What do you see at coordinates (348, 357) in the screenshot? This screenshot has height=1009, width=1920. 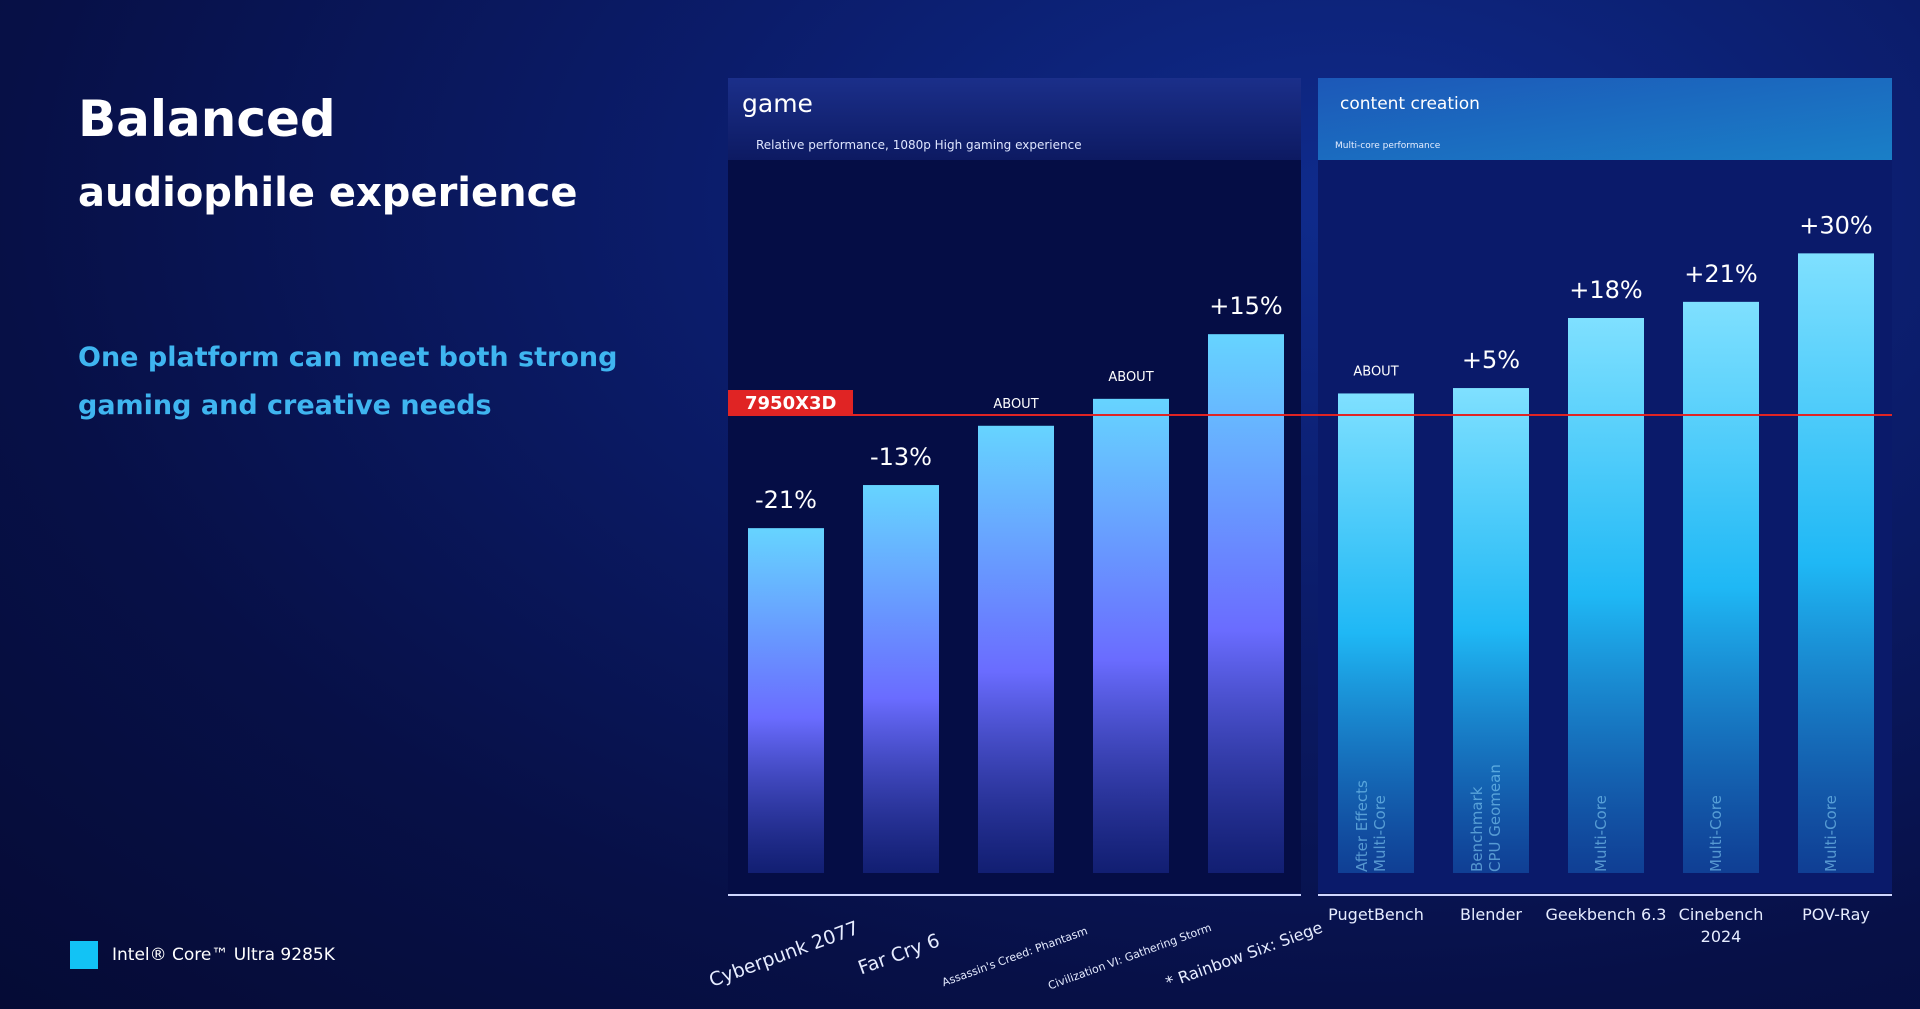 I see `tagline-line-1: One platform can meet both strong` at bounding box center [348, 357].